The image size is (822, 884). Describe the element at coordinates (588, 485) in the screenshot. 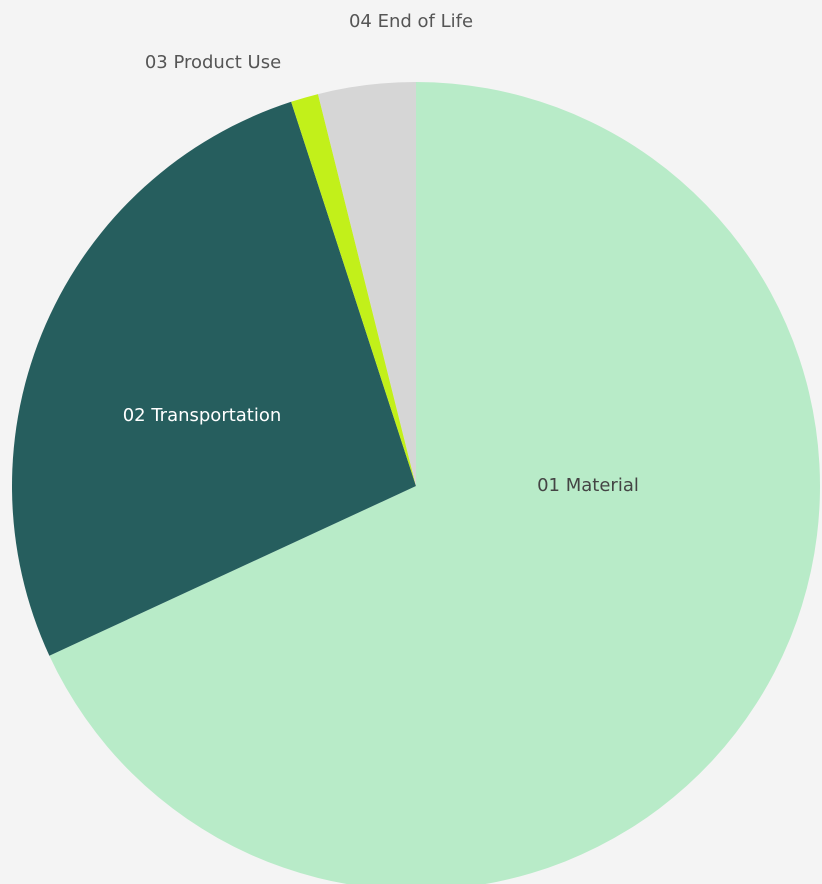

I see `slice-label: 01 Material` at that location.